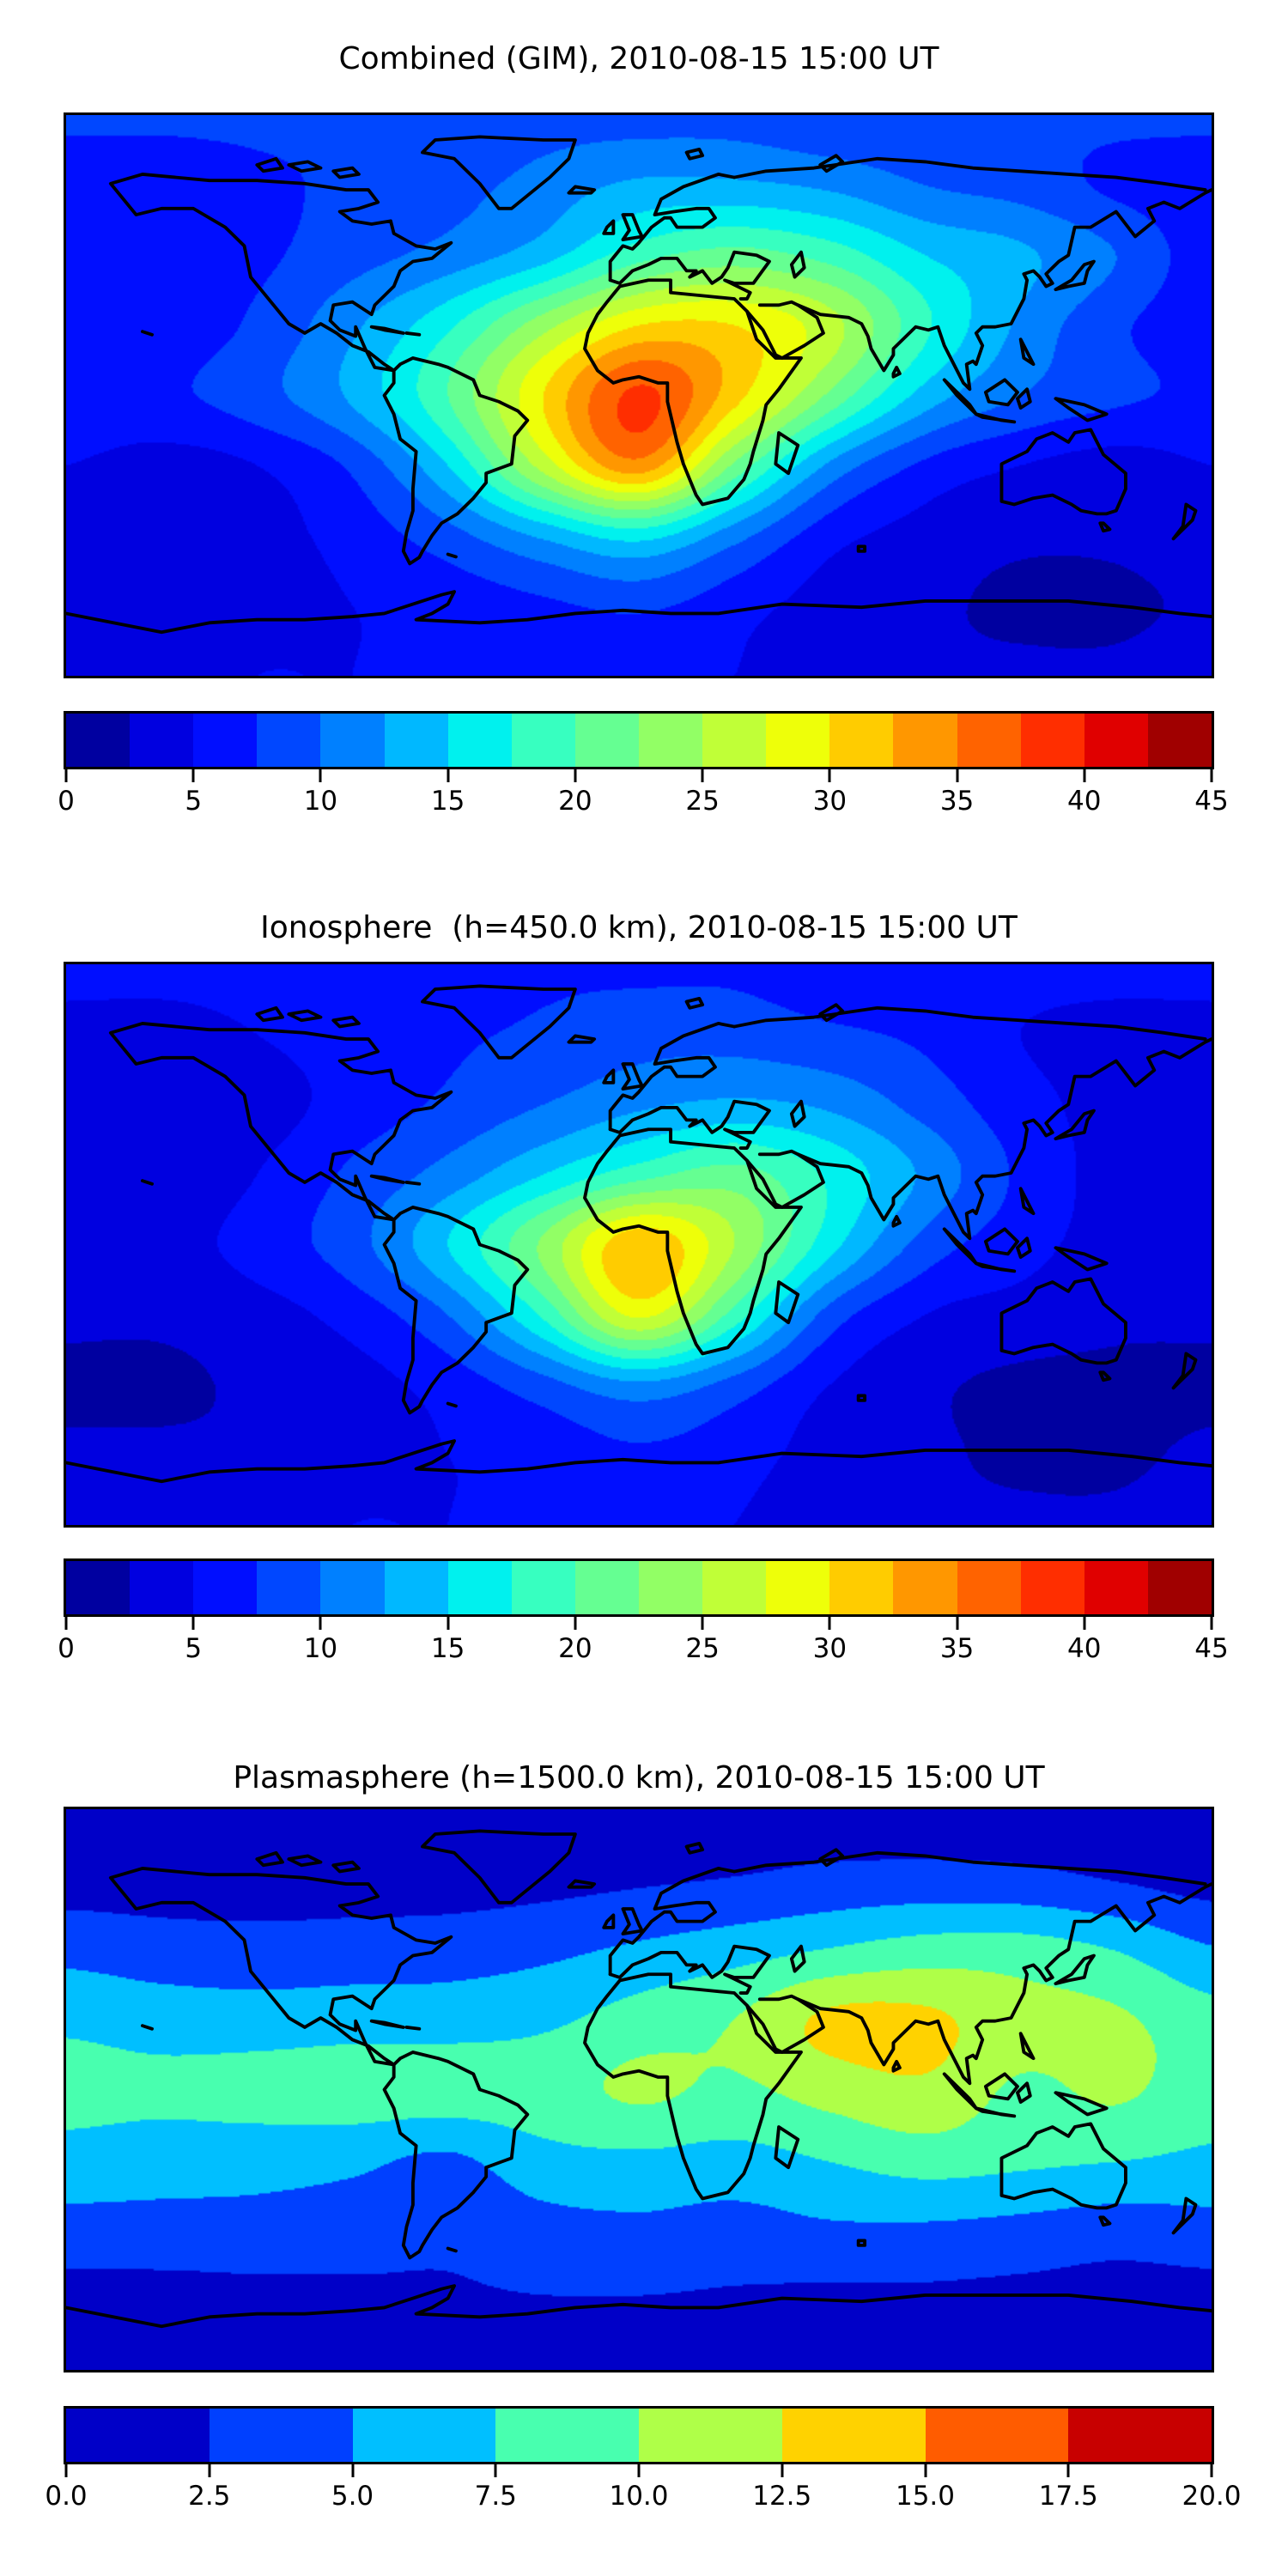 The height and width of the screenshot is (2576, 1288). I want to click on colorbar-tick-label: 15.0, so click(925, 2496).